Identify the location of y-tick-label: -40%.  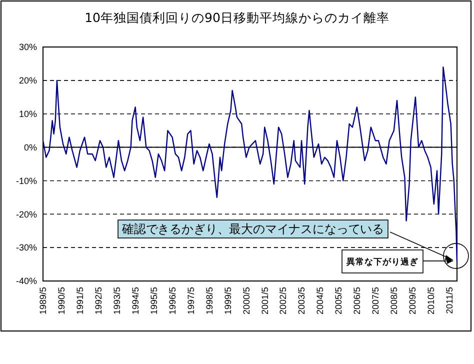
(26, 281).